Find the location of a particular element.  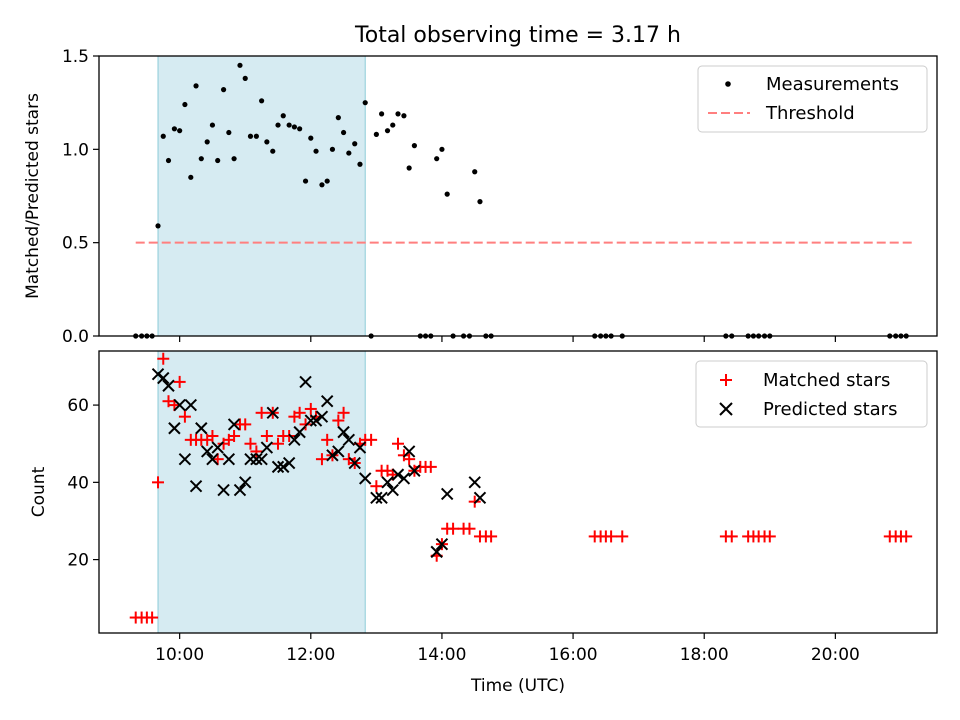

predicted-stars-legend-marker is located at coordinates (726, 409).